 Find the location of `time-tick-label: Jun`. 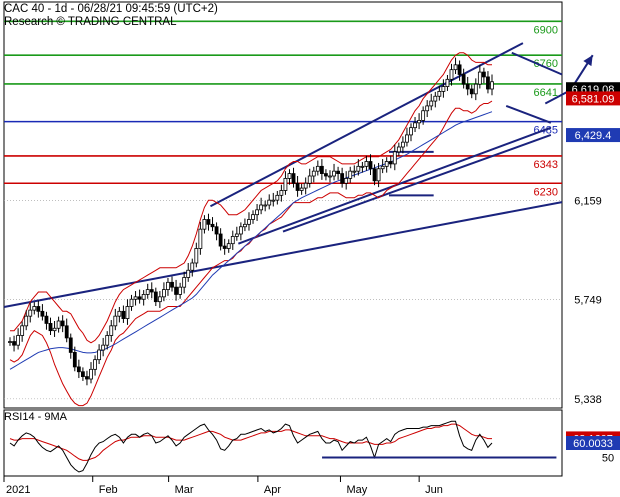

time-tick-label: Jun is located at coordinates (434, 490).